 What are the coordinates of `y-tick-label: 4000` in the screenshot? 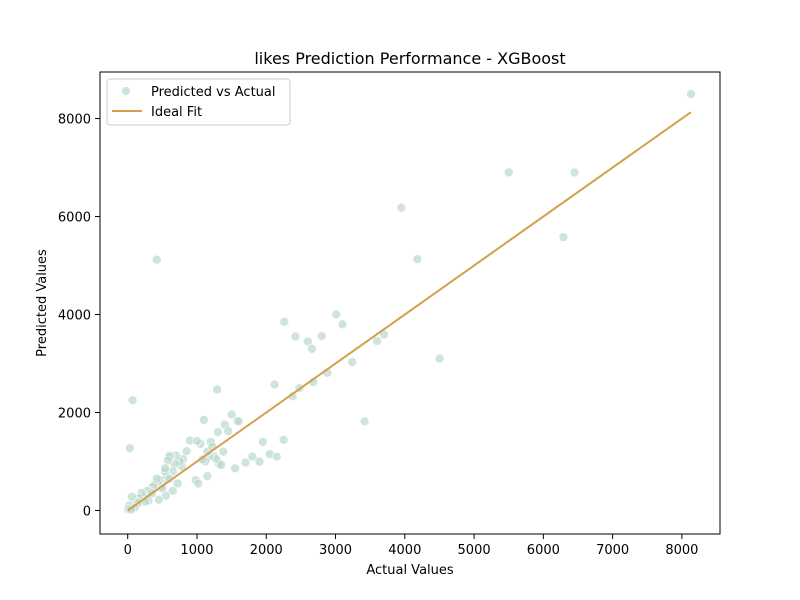 It's located at (74, 316).